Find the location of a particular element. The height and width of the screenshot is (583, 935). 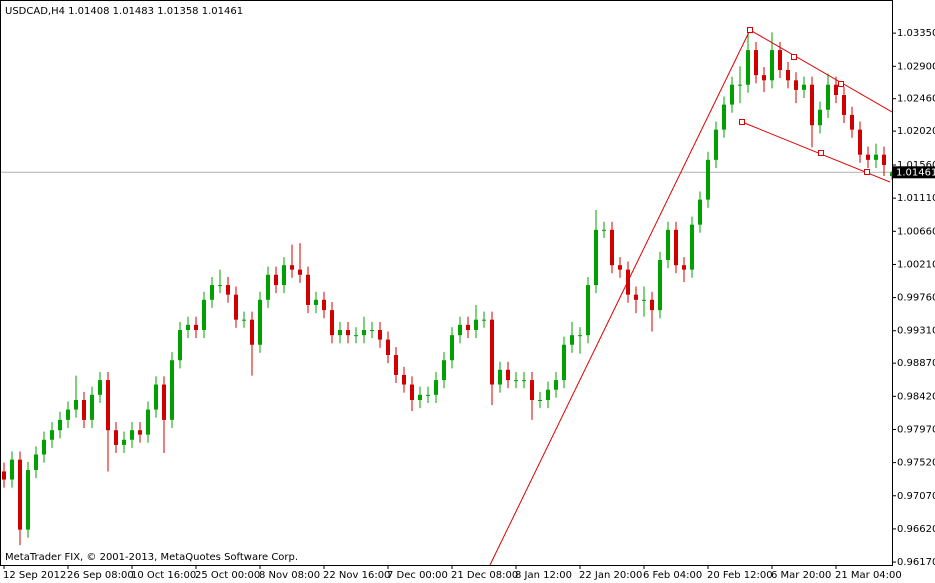

y-tick-label: 1.02900 is located at coordinates (916, 66).